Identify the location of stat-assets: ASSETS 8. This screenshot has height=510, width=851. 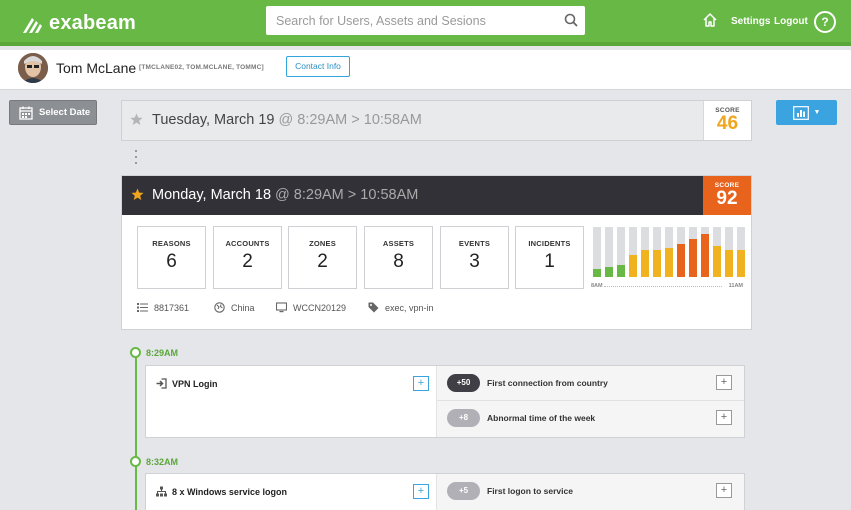
(398, 257).